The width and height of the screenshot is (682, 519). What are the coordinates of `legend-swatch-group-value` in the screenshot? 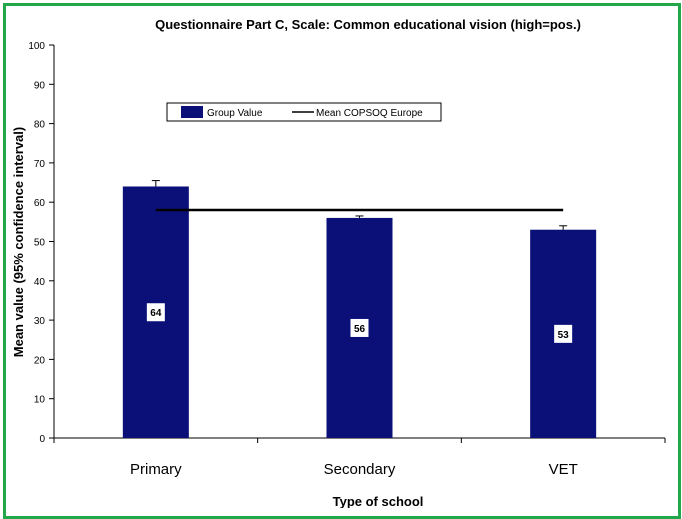 It's located at (192, 112).